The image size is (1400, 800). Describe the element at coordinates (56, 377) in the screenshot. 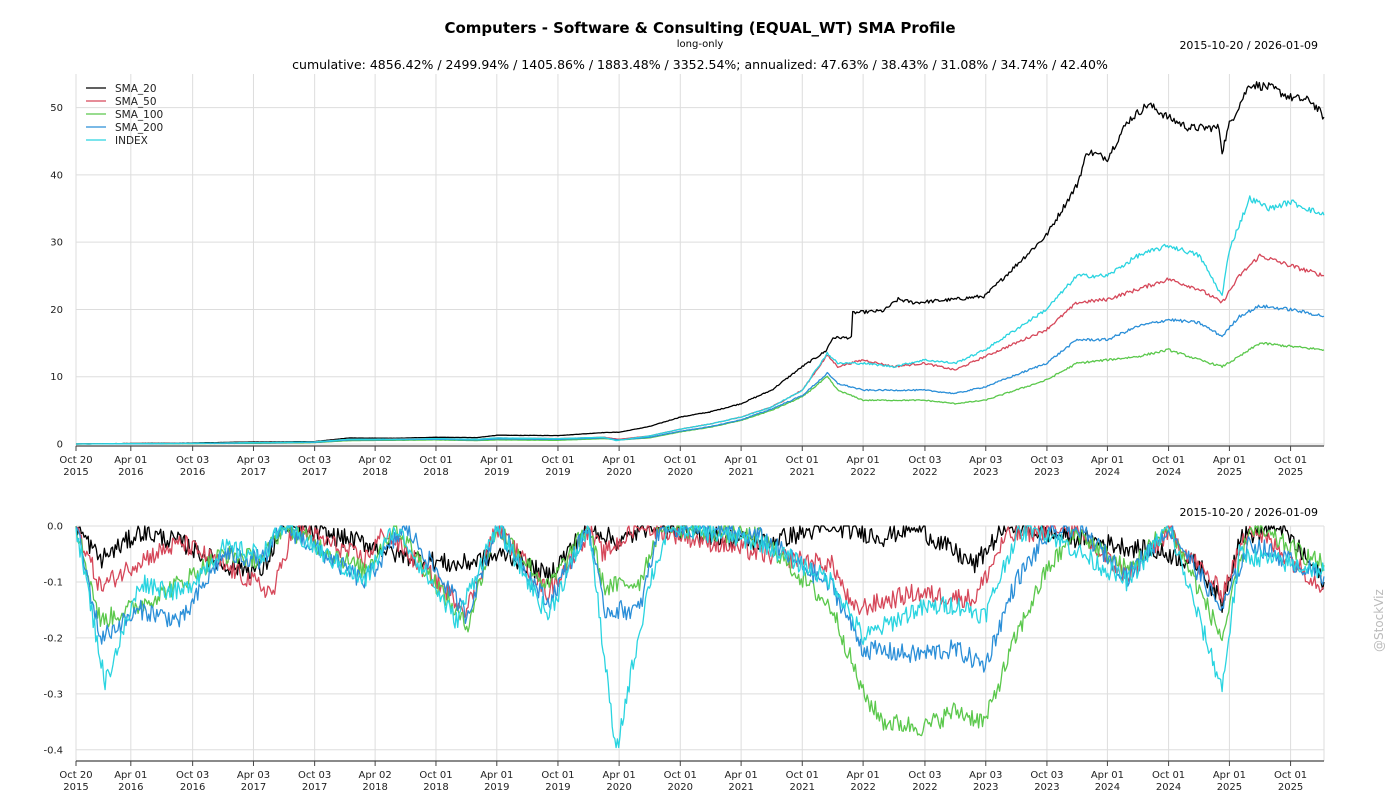

I see `top-ytick-label: 10` at that location.